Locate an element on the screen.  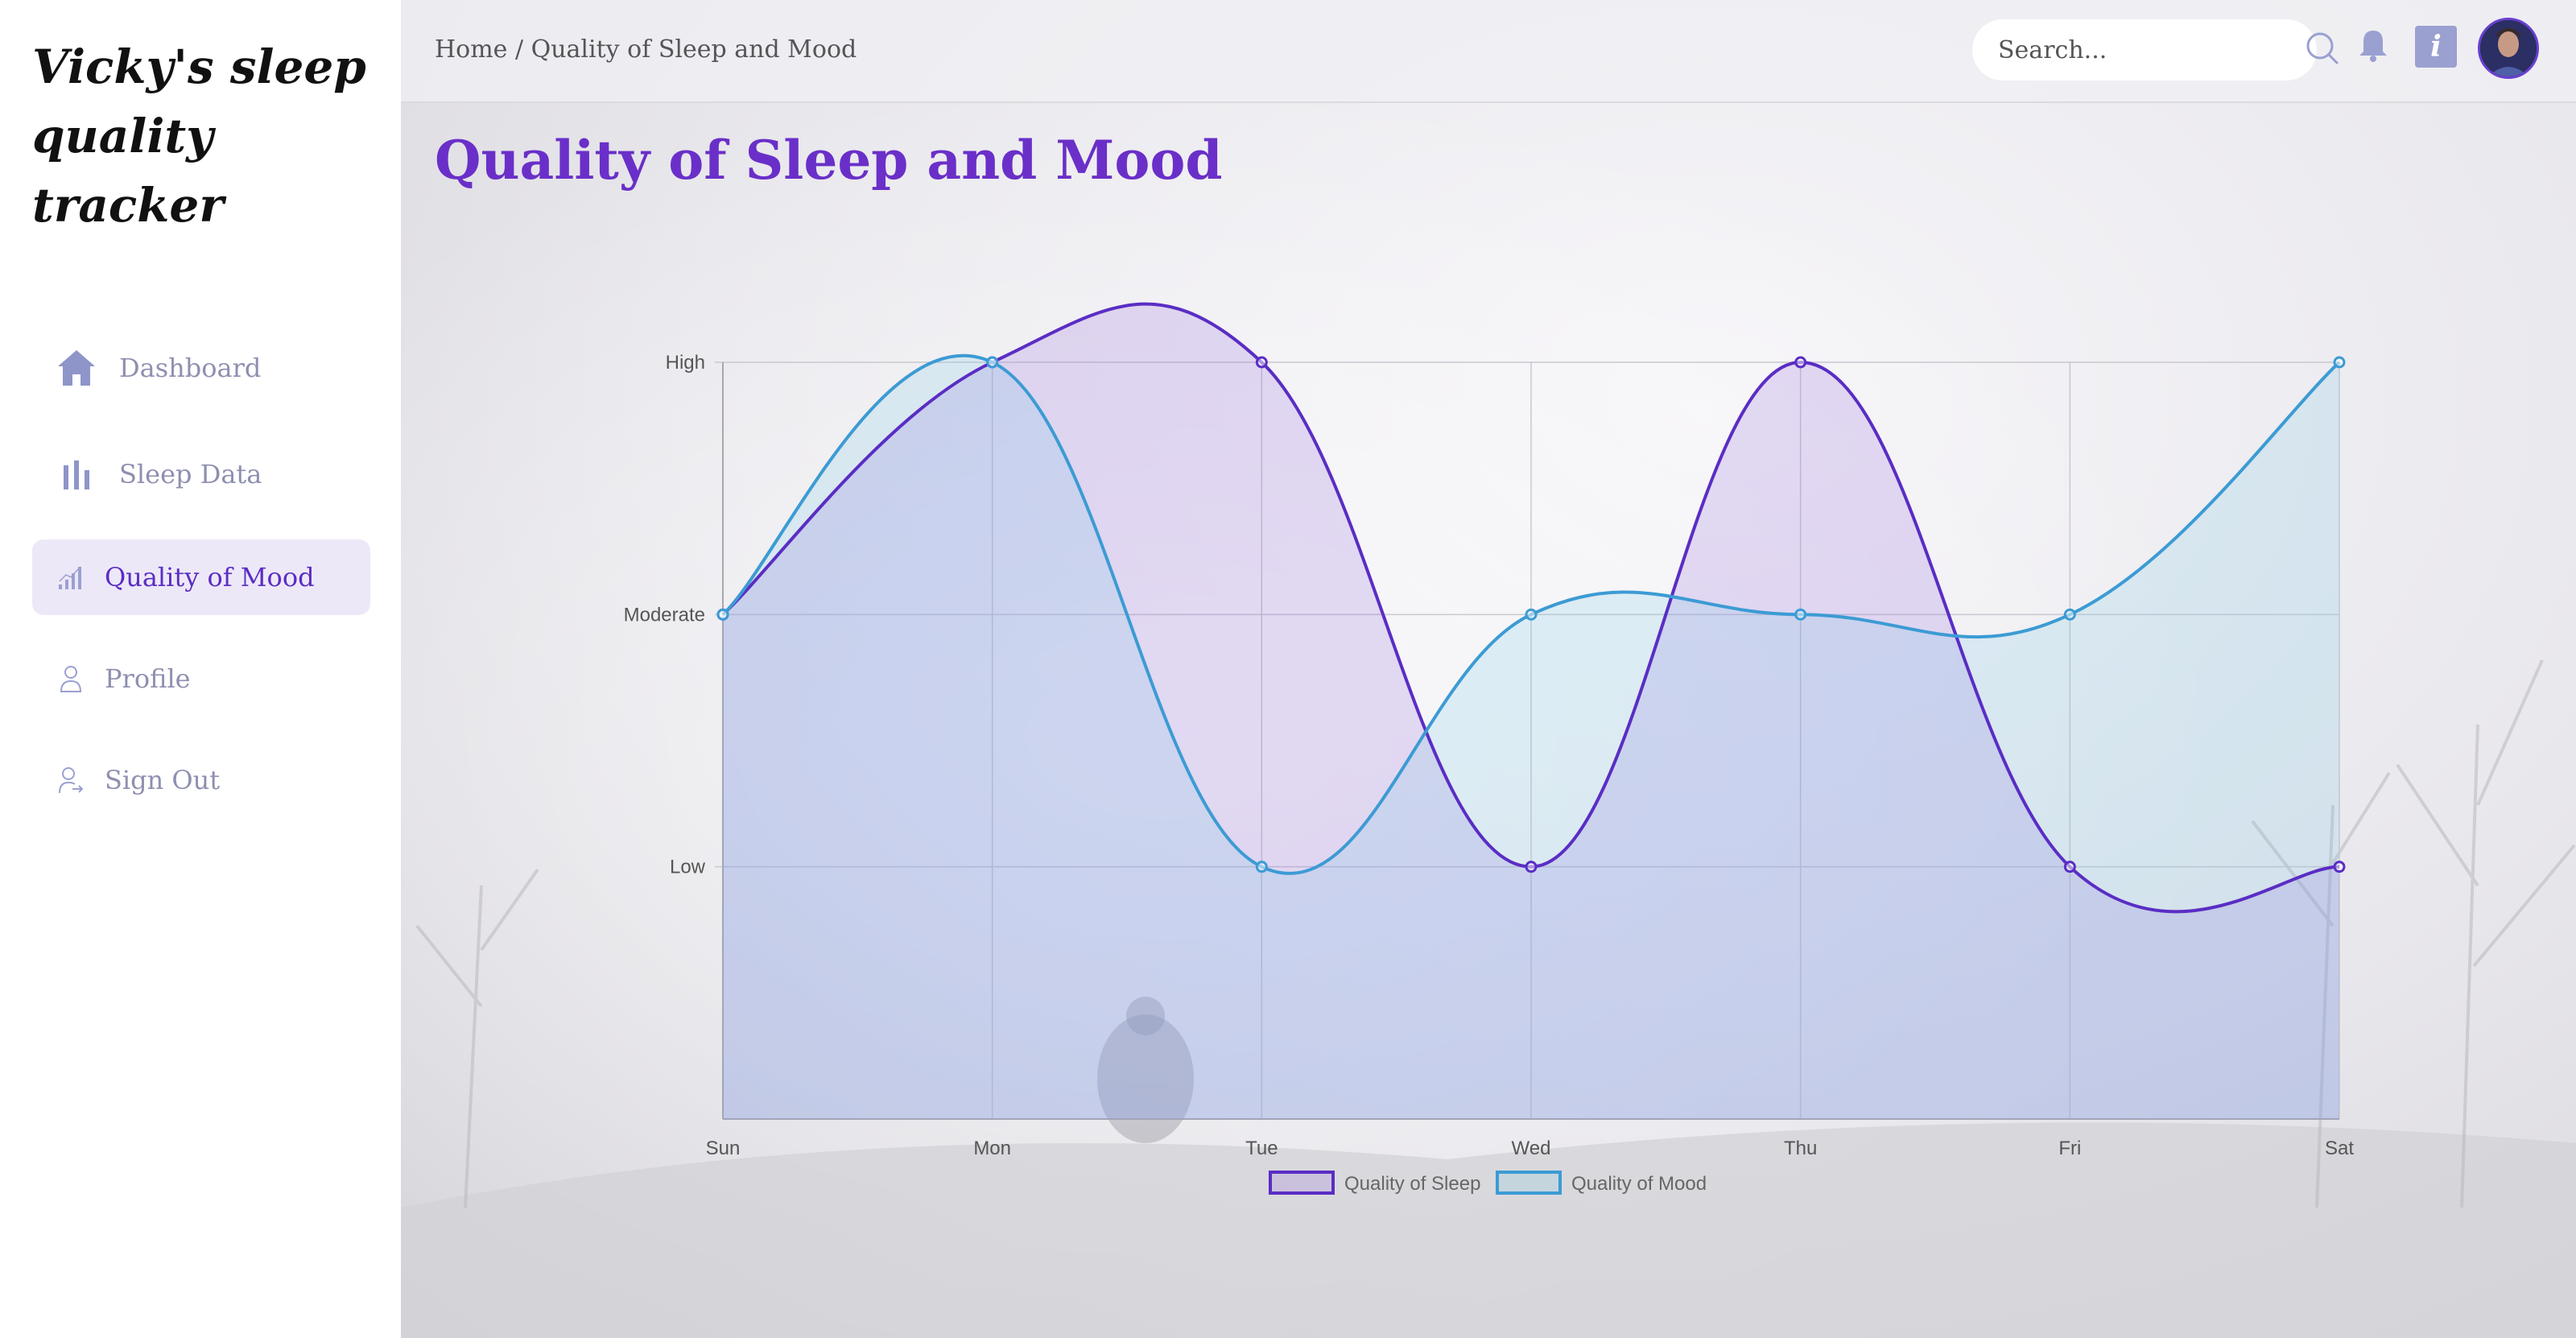
sidebar-item-quality-of-mood: Quality of Mood is located at coordinates (201, 577).